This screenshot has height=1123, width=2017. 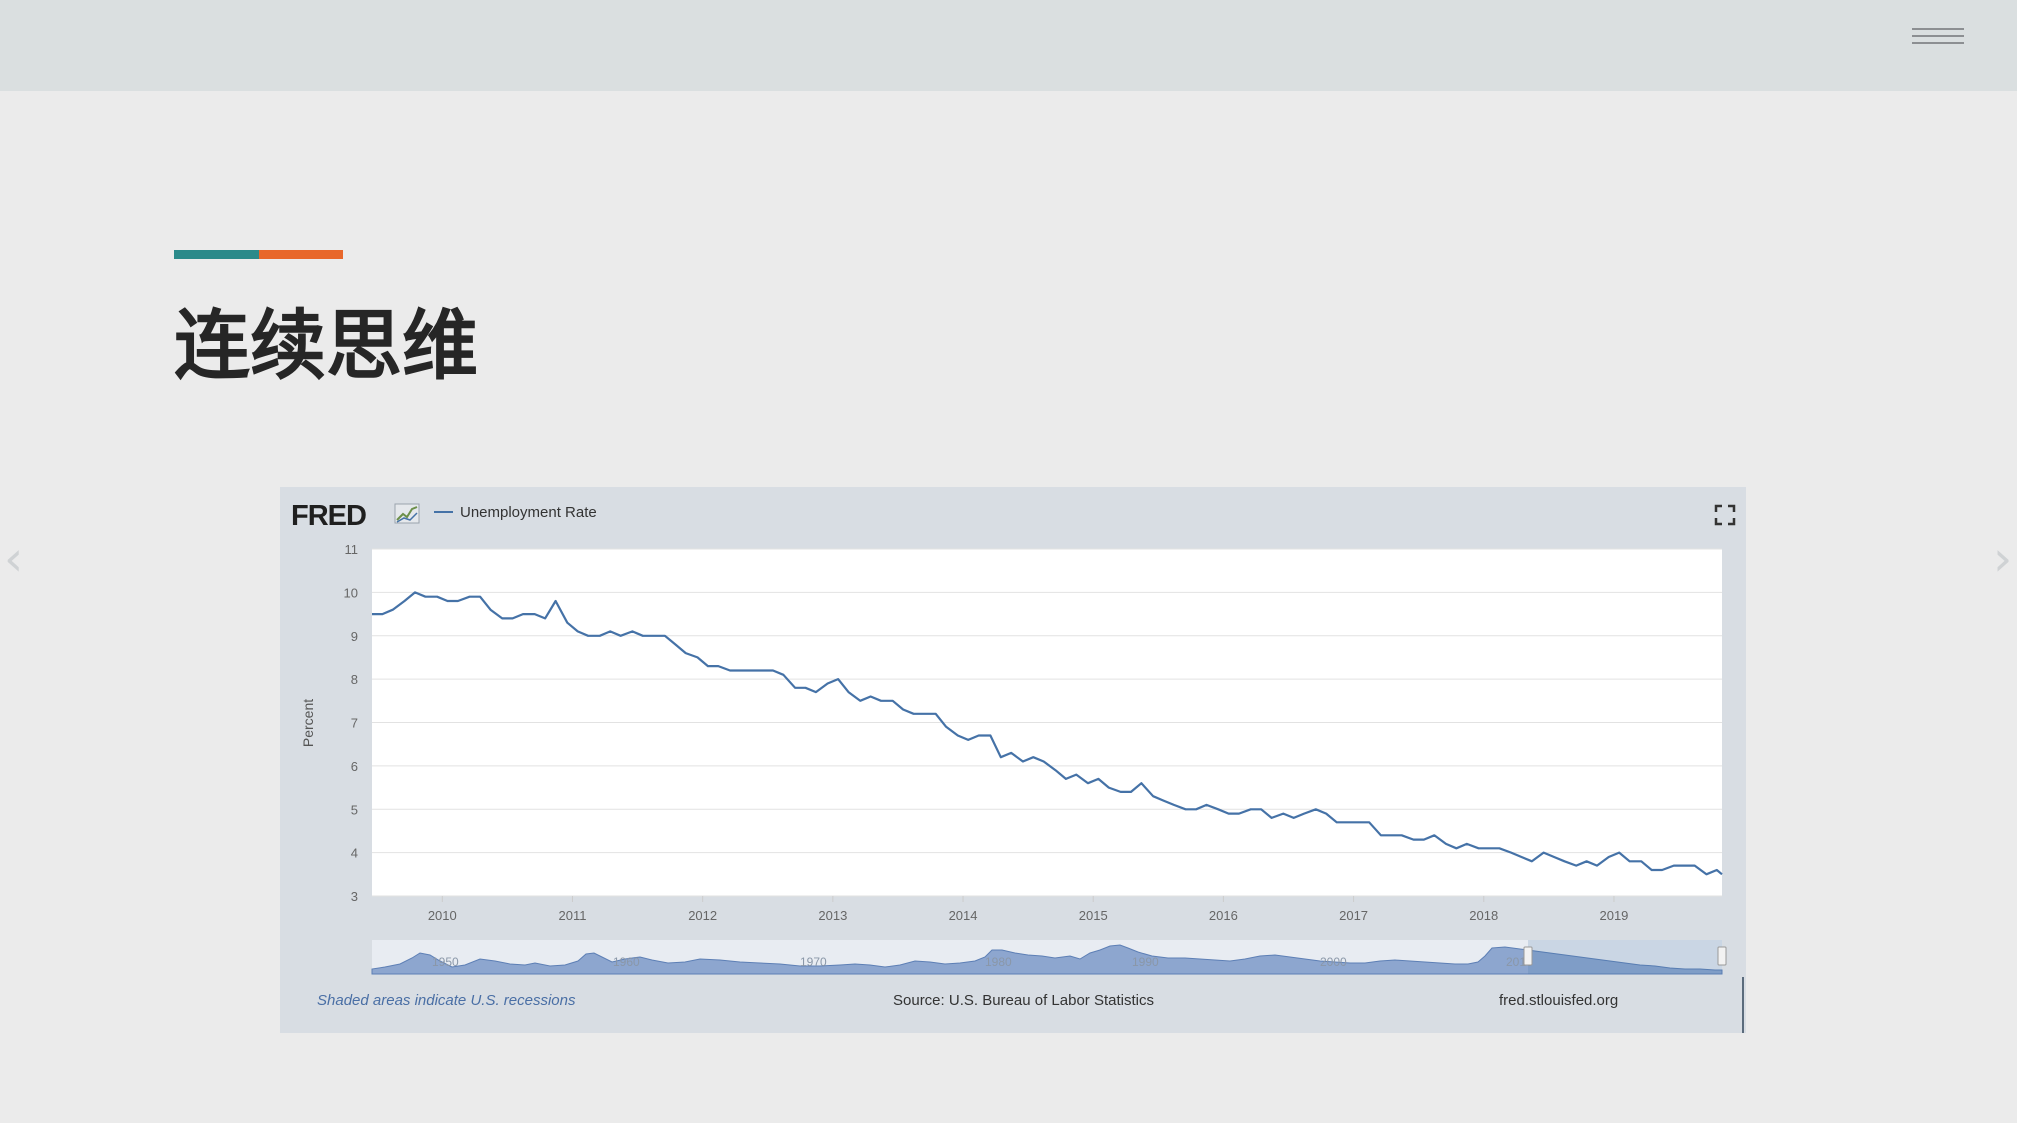 I want to click on y-axis-ticks: 3 4 5 6 7 8 9 10 11, so click(x=351, y=723).